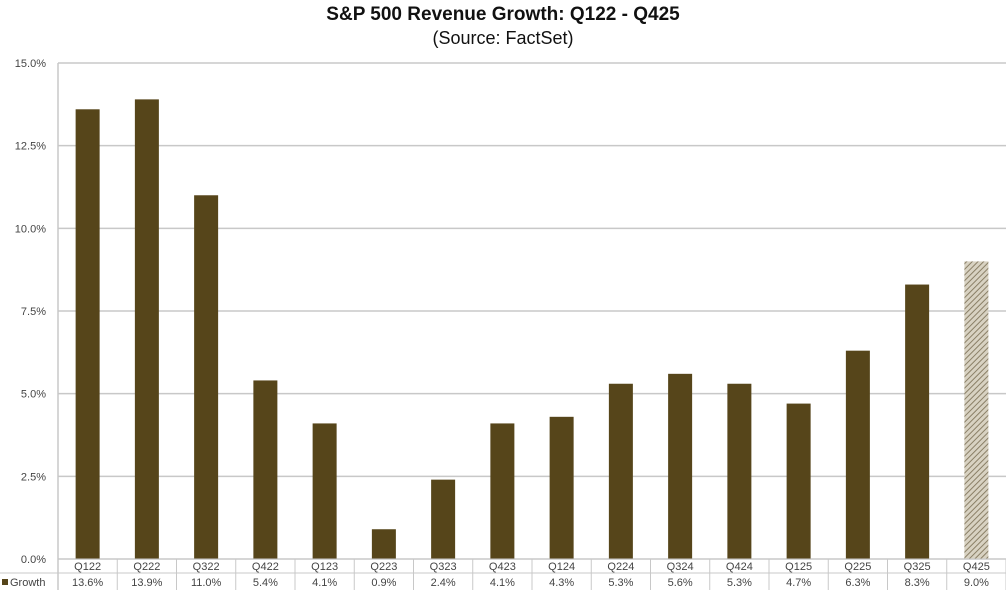  Describe the element at coordinates (265, 583) in the screenshot. I see `data-label: 5.4%` at that location.